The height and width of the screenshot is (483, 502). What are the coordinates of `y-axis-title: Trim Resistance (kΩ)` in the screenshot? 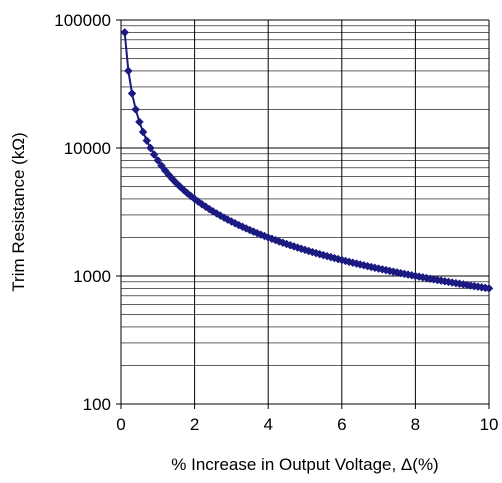 It's located at (18, 211).